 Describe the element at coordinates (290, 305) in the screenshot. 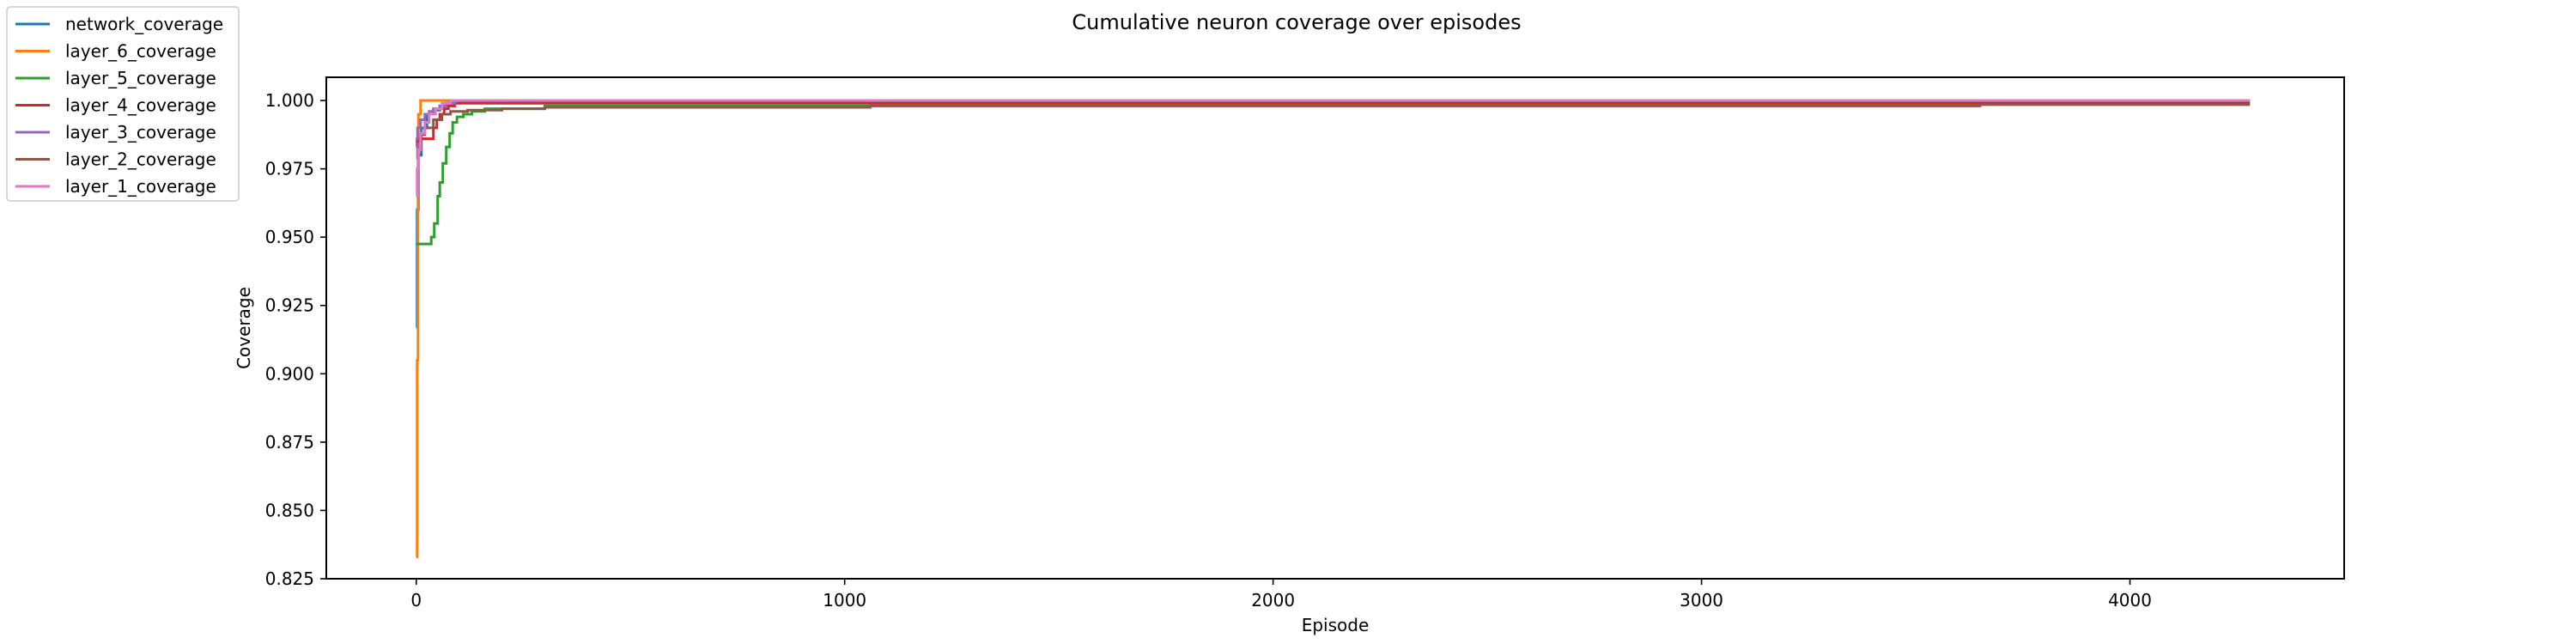

I see `y-tick-label: 0.925` at that location.